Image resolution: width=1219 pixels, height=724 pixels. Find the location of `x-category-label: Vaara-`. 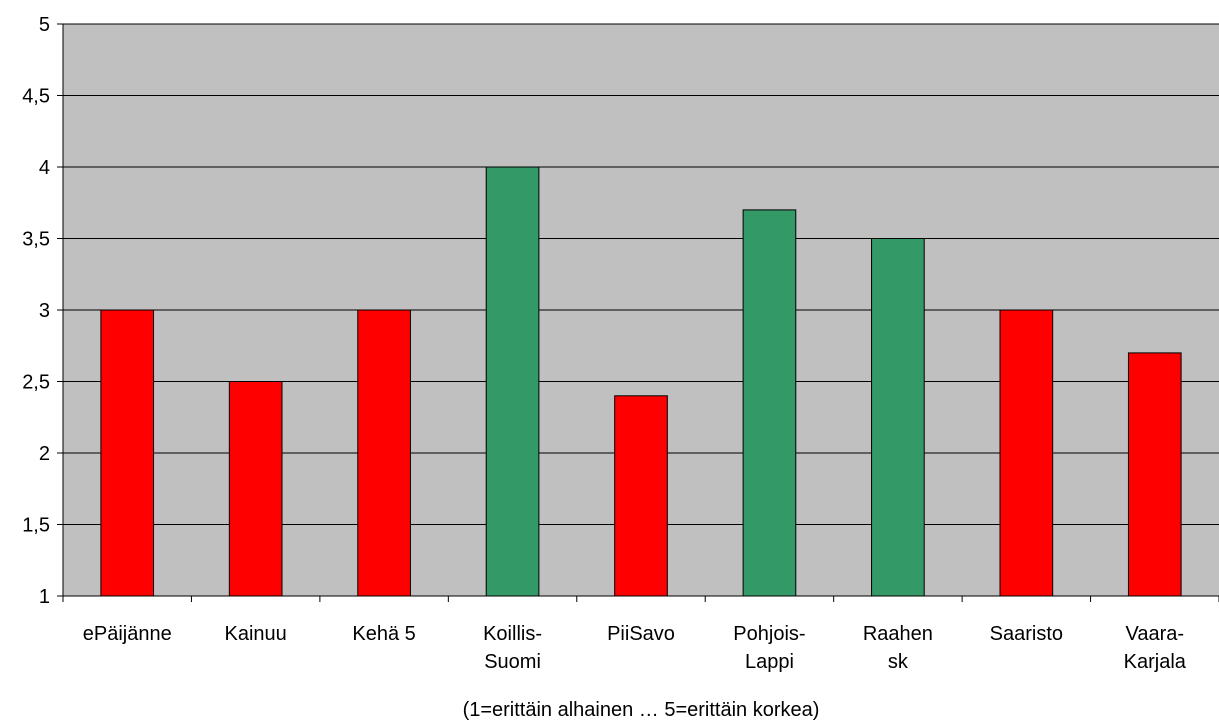

x-category-label: Vaara- is located at coordinates (1155, 634).